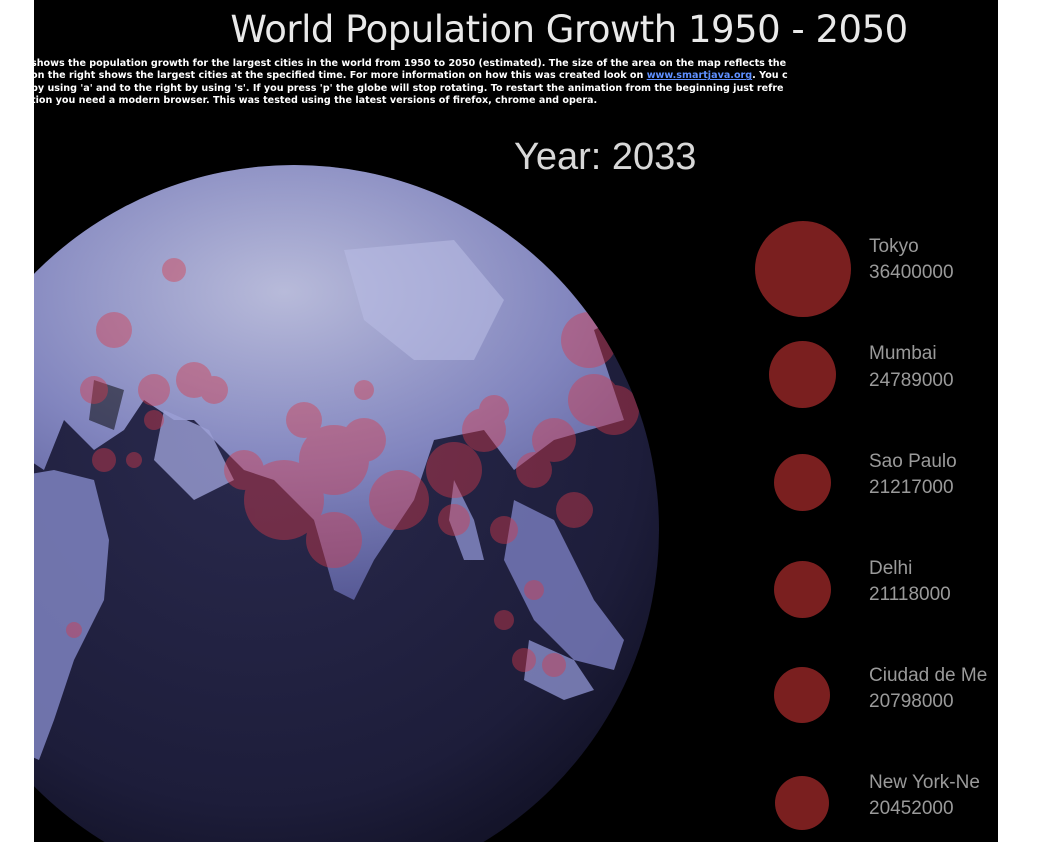 The width and height of the screenshot is (1058, 867). What do you see at coordinates (891, 568) in the screenshot?
I see `city-name: Delhi` at bounding box center [891, 568].